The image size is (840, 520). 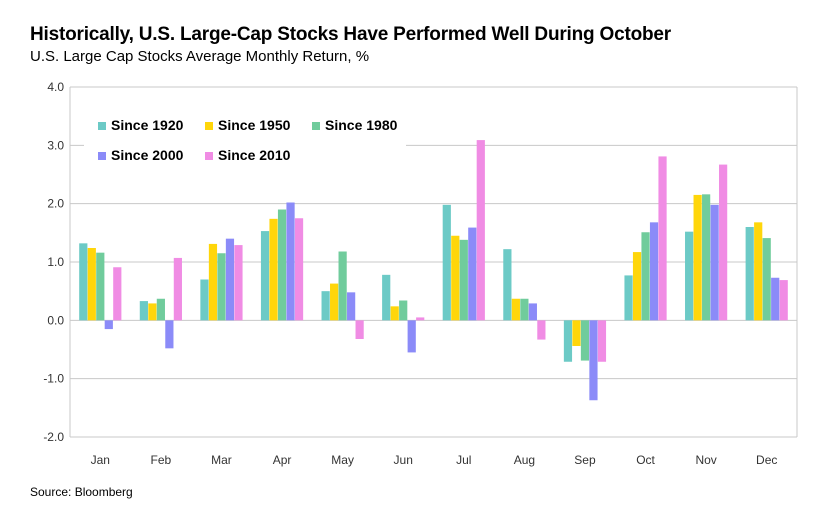 I want to click on bar-apr-since-2010, so click(x=299, y=269).